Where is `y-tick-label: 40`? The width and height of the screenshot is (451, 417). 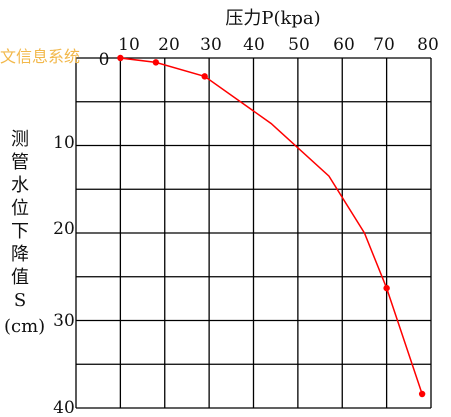 y-tick-label: 40 is located at coordinates (64, 407).